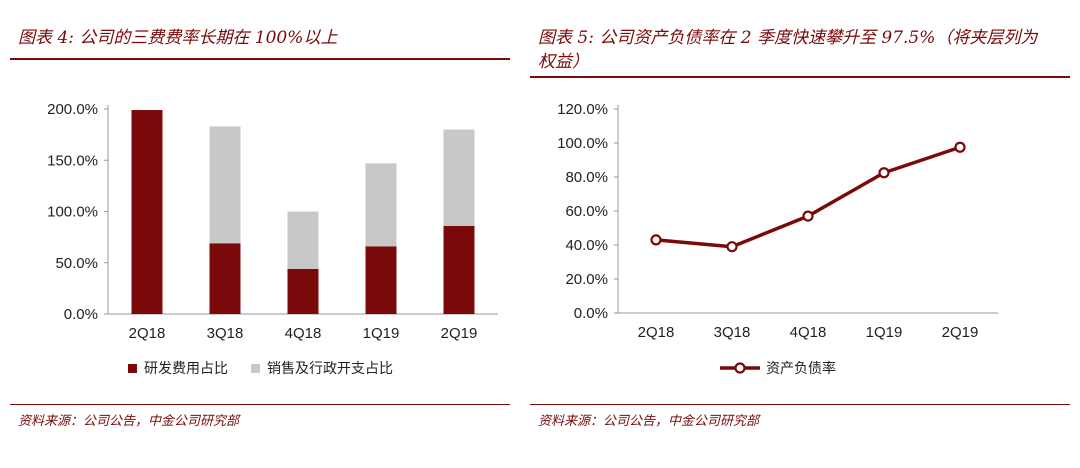 The image size is (1080, 468). What do you see at coordinates (586, 279) in the screenshot?
I see `y-tick-label: 20.0%` at bounding box center [586, 279].